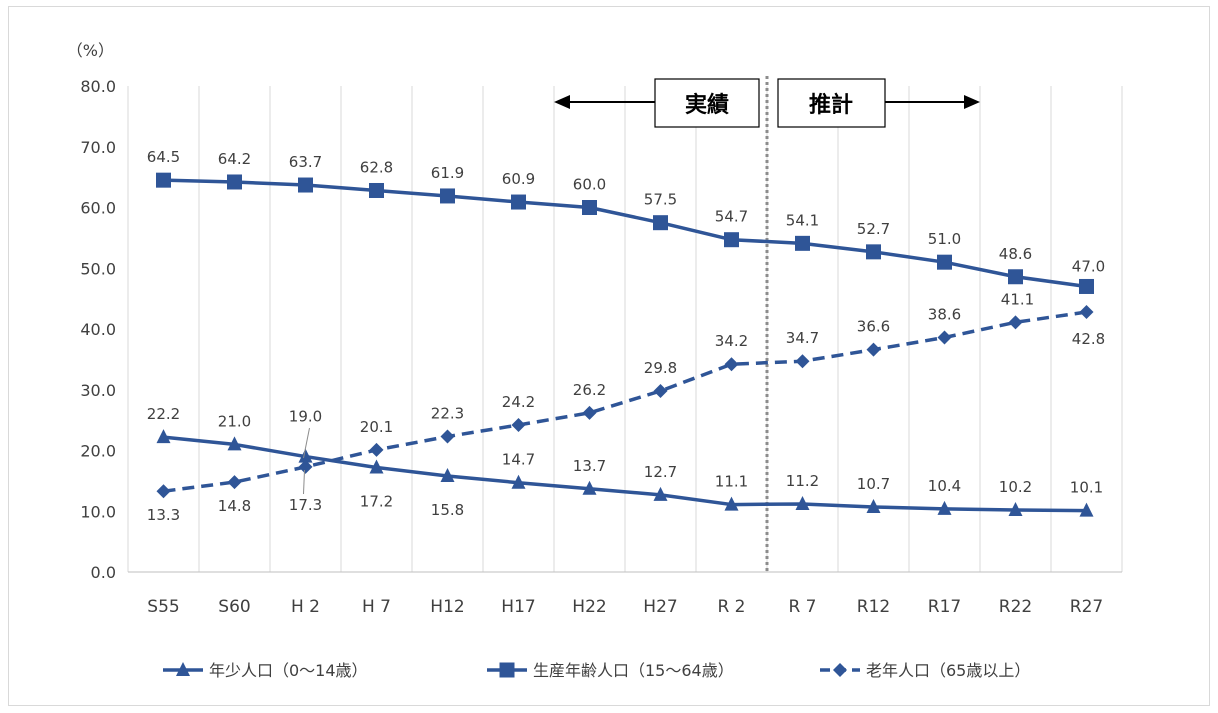 Image resolution: width=1218 pixels, height=713 pixels. What do you see at coordinates (1088, 266) in the screenshot?
I see `data-label: 47.0` at bounding box center [1088, 266].